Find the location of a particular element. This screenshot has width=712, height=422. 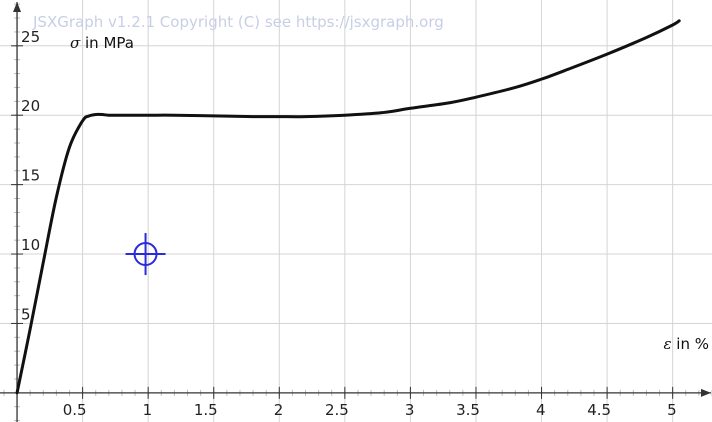

y-axis-arrow is located at coordinates (17, 7).